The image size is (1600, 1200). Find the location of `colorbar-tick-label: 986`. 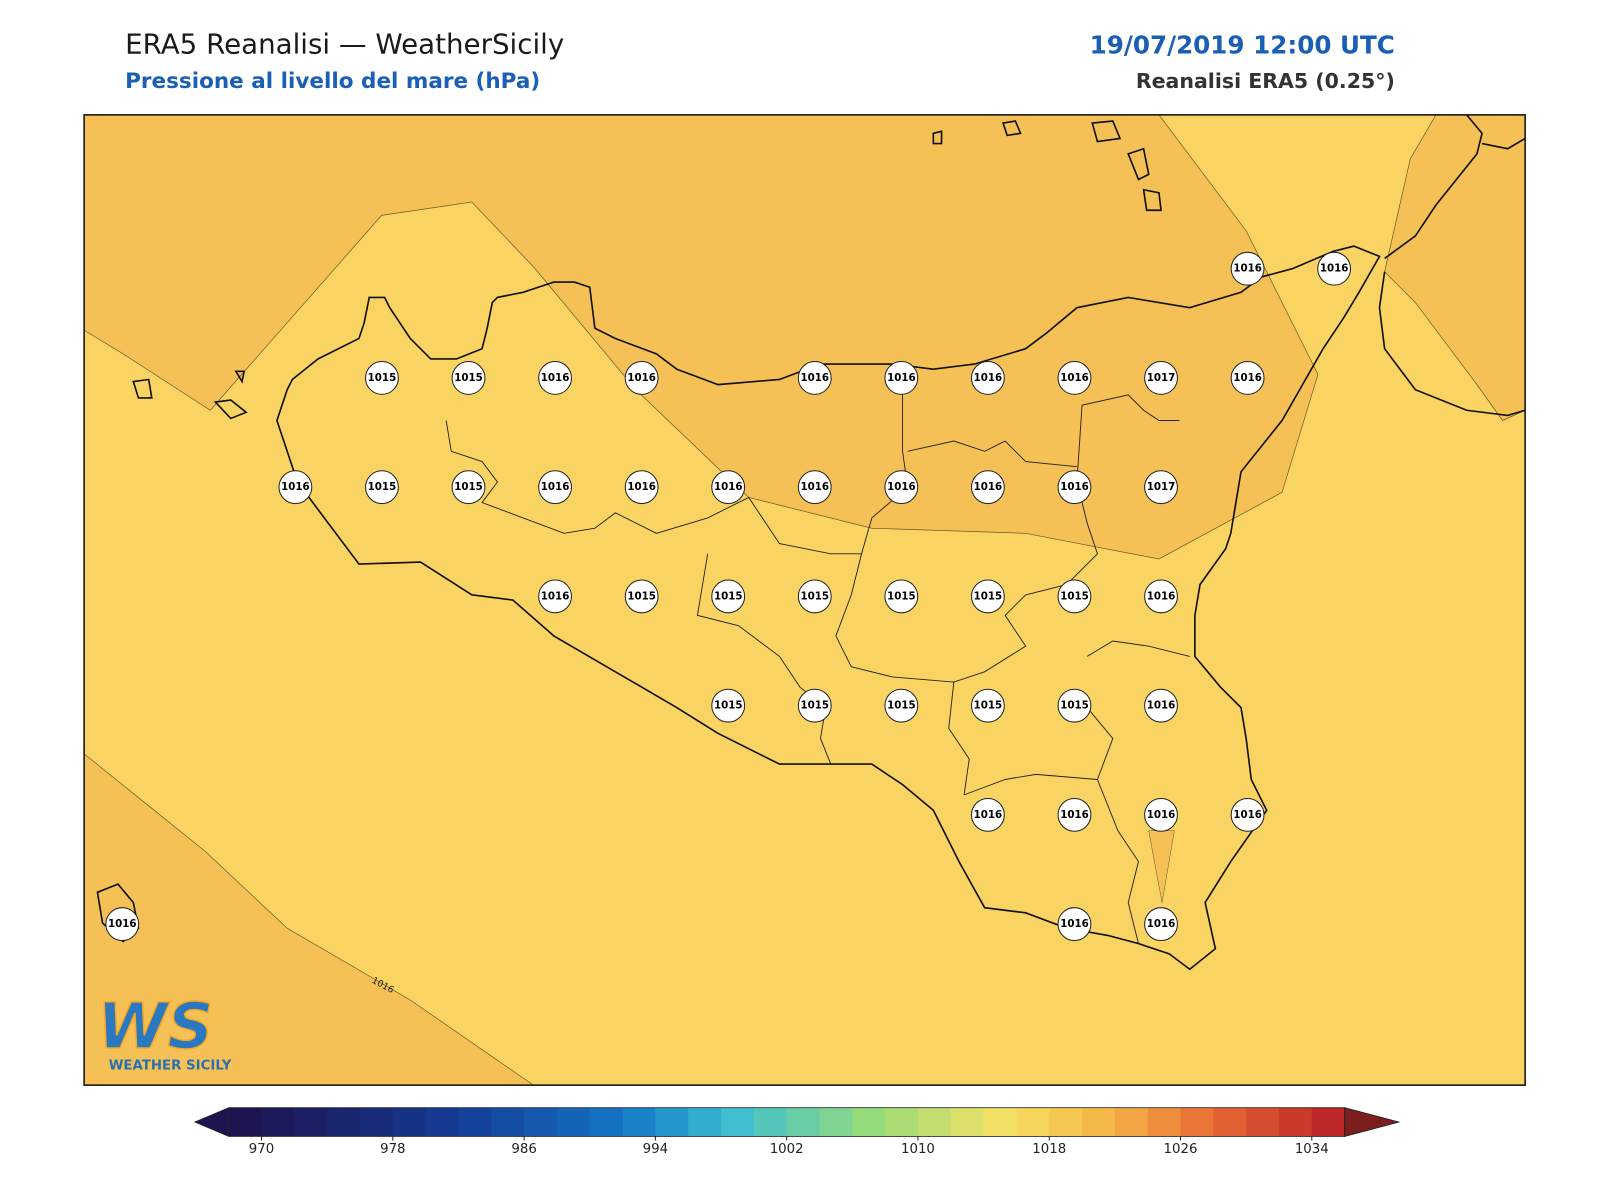

colorbar-tick-label: 986 is located at coordinates (523, 1149).